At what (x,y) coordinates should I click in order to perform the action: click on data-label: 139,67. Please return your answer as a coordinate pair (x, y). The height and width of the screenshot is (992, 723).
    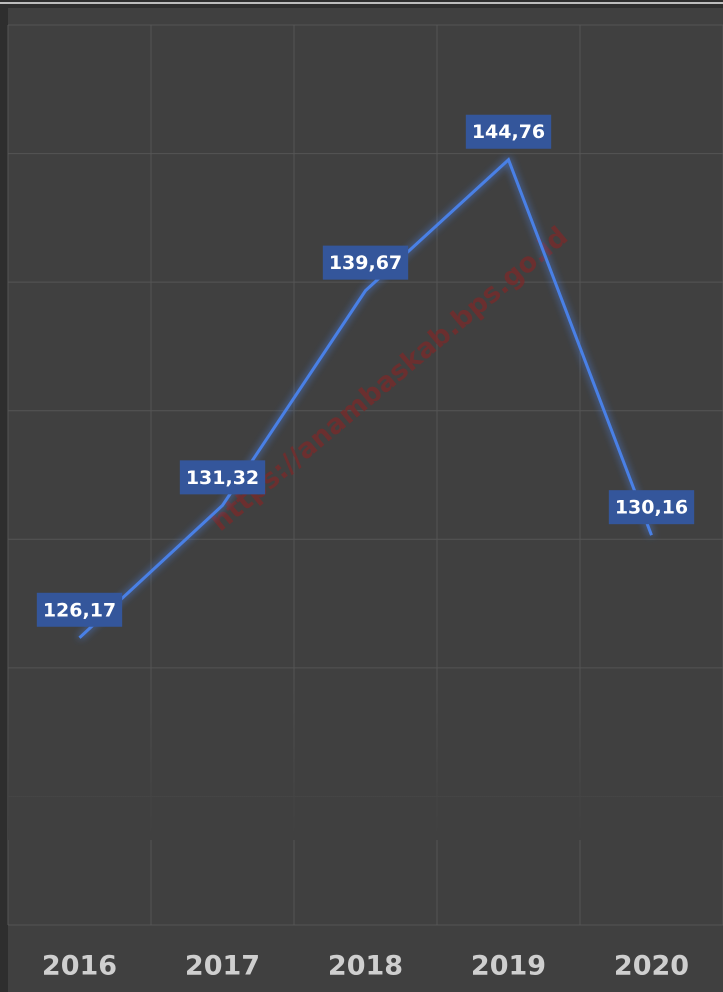
    Looking at the image, I should click on (365, 262).